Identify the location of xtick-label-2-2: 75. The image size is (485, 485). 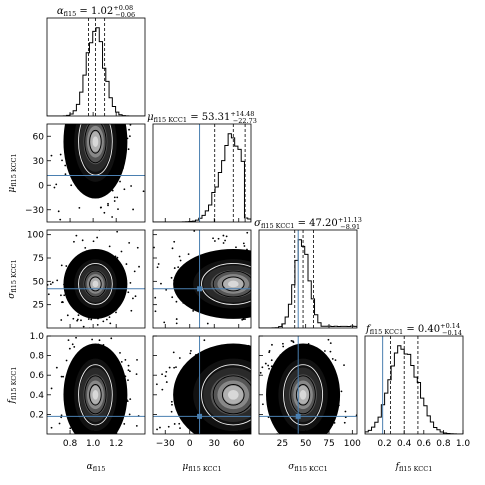
(328, 444).